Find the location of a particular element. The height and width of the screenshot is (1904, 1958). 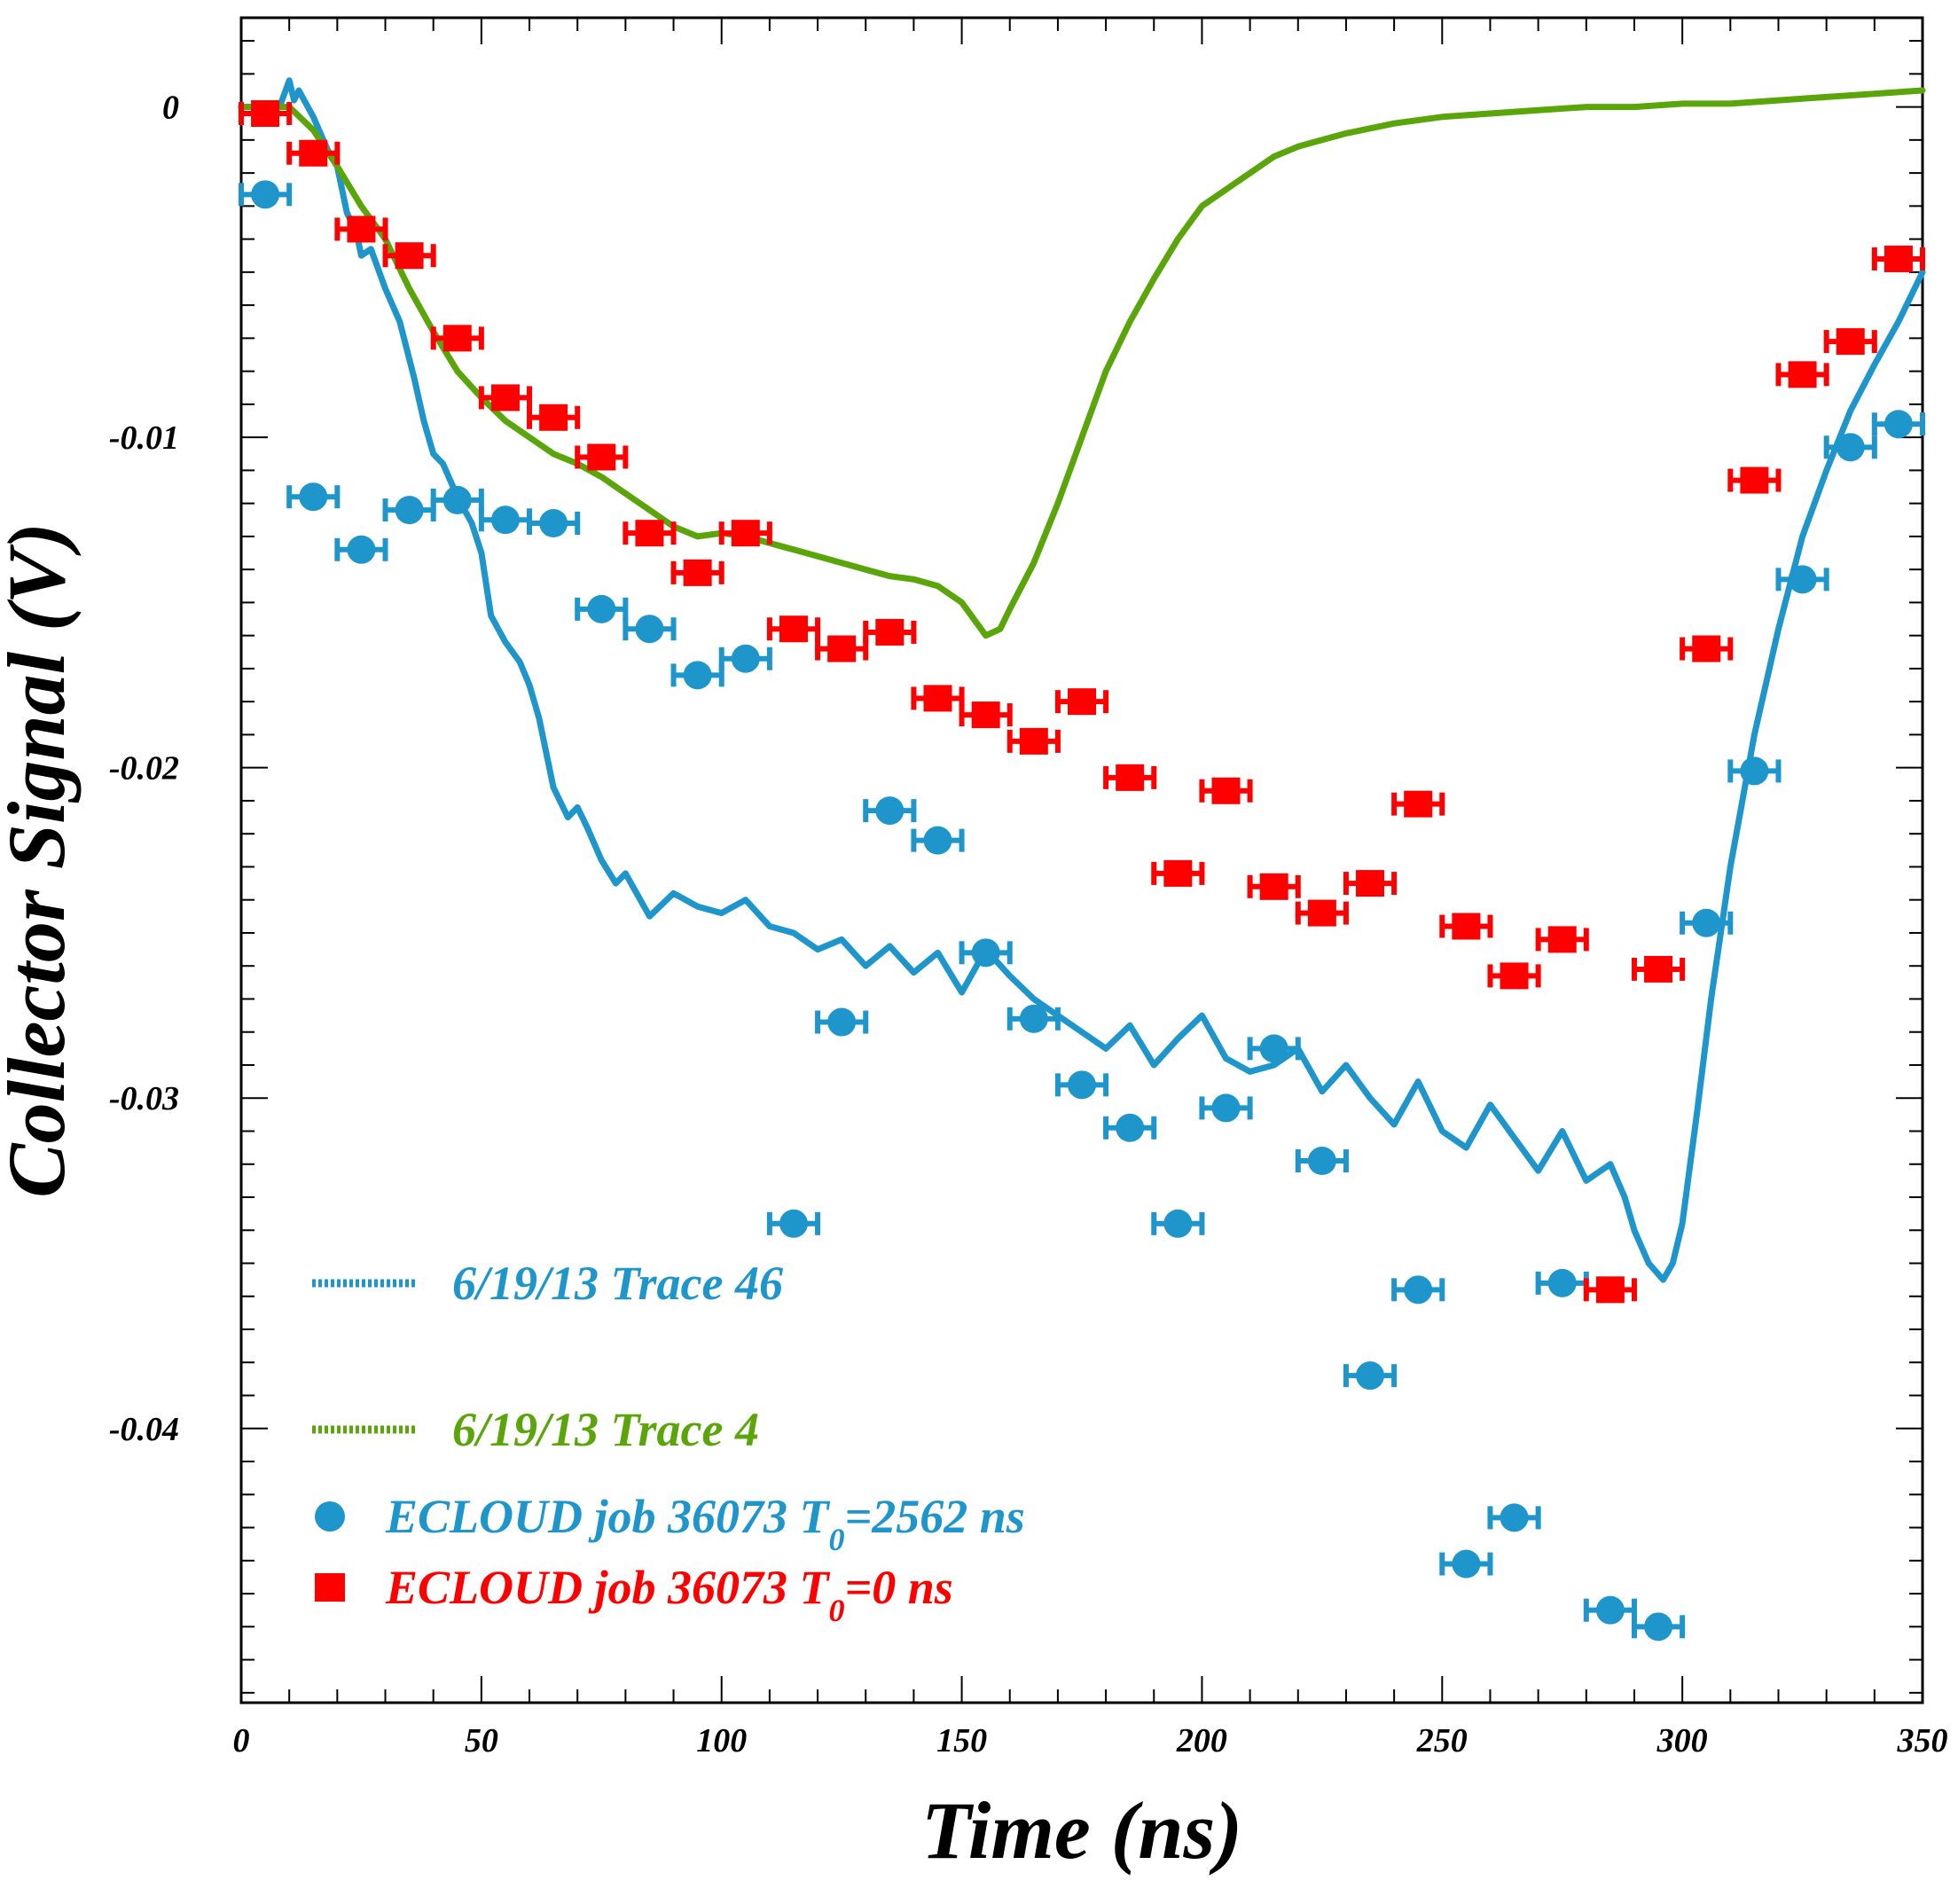

legend-label: ECLOUD job 36073 T0=2562 ns is located at coordinates (705, 1523).